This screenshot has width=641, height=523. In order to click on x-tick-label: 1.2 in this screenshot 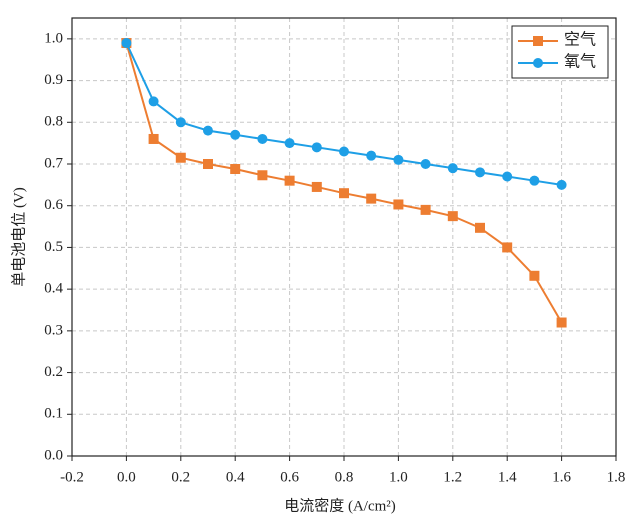, I will do `click(452, 477)`.